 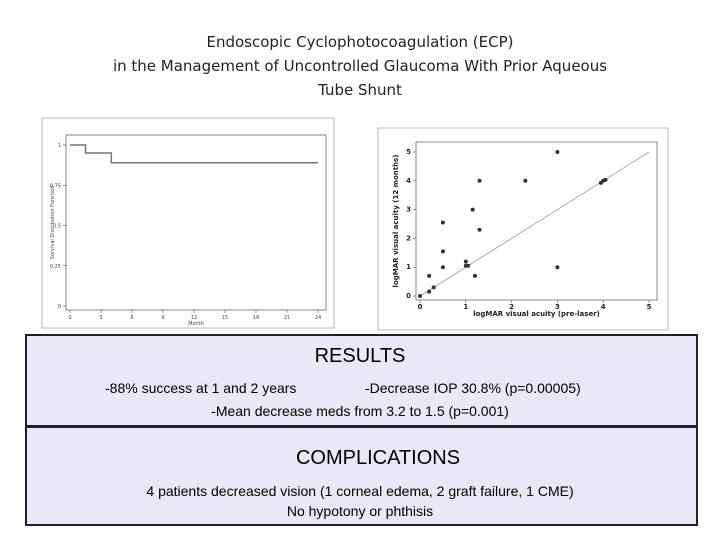 I want to click on complications-line: No hypotony or phthisis, so click(x=360, y=511).